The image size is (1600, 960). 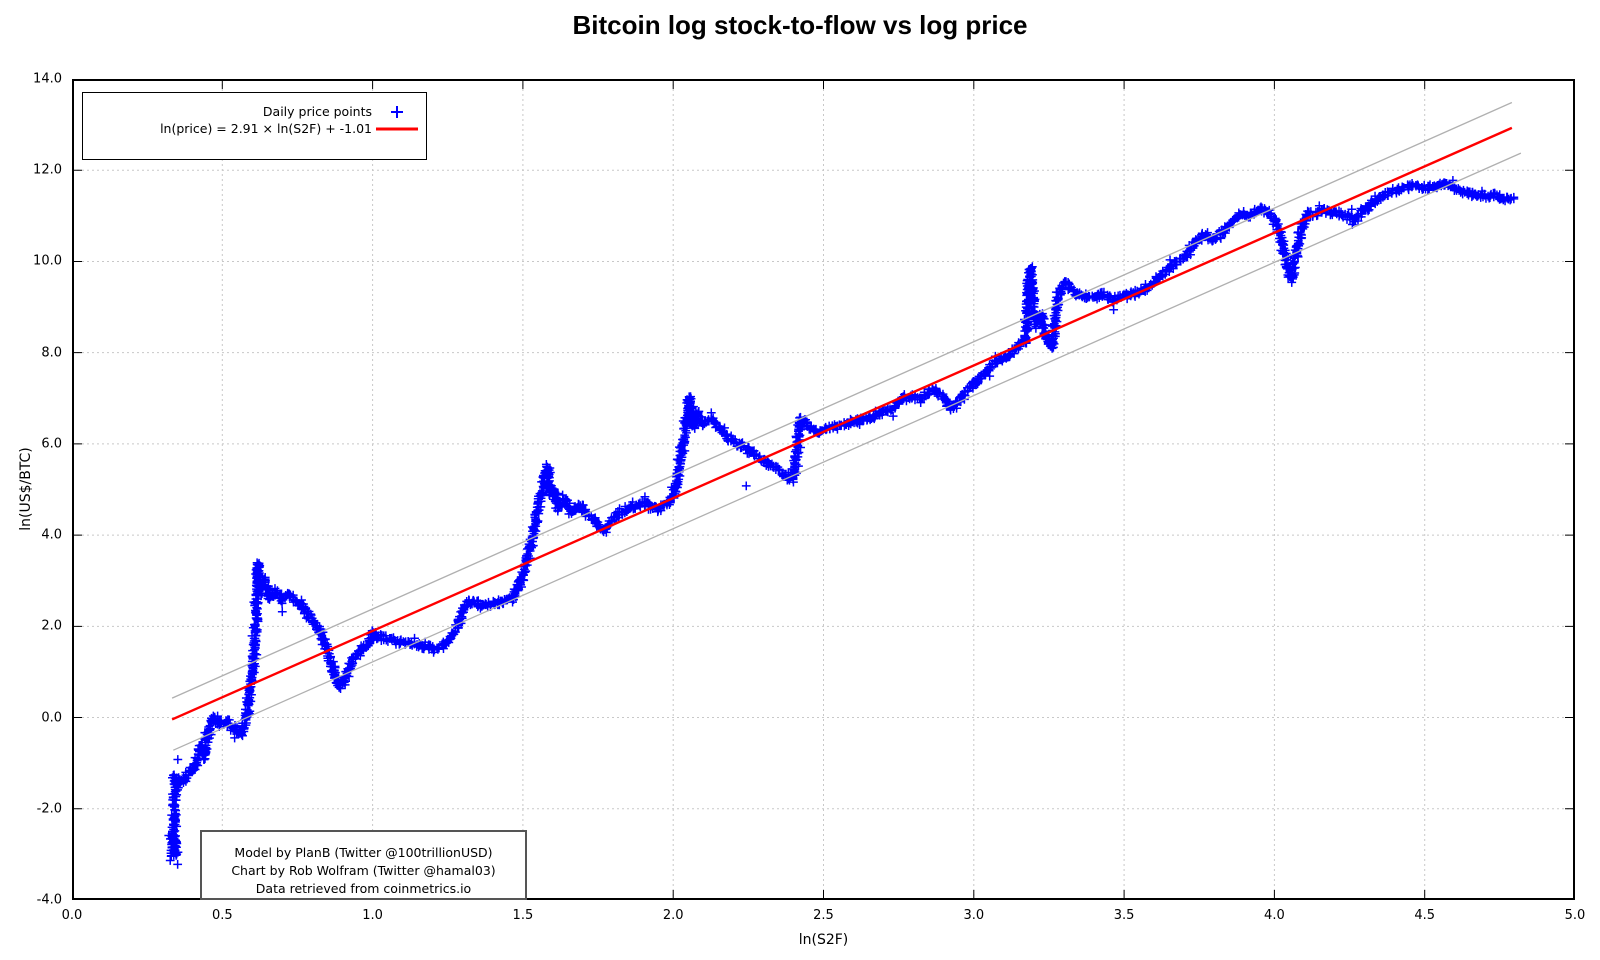 What do you see at coordinates (823, 940) in the screenshot?
I see `x-axis-title: ln(S2F)` at bounding box center [823, 940].